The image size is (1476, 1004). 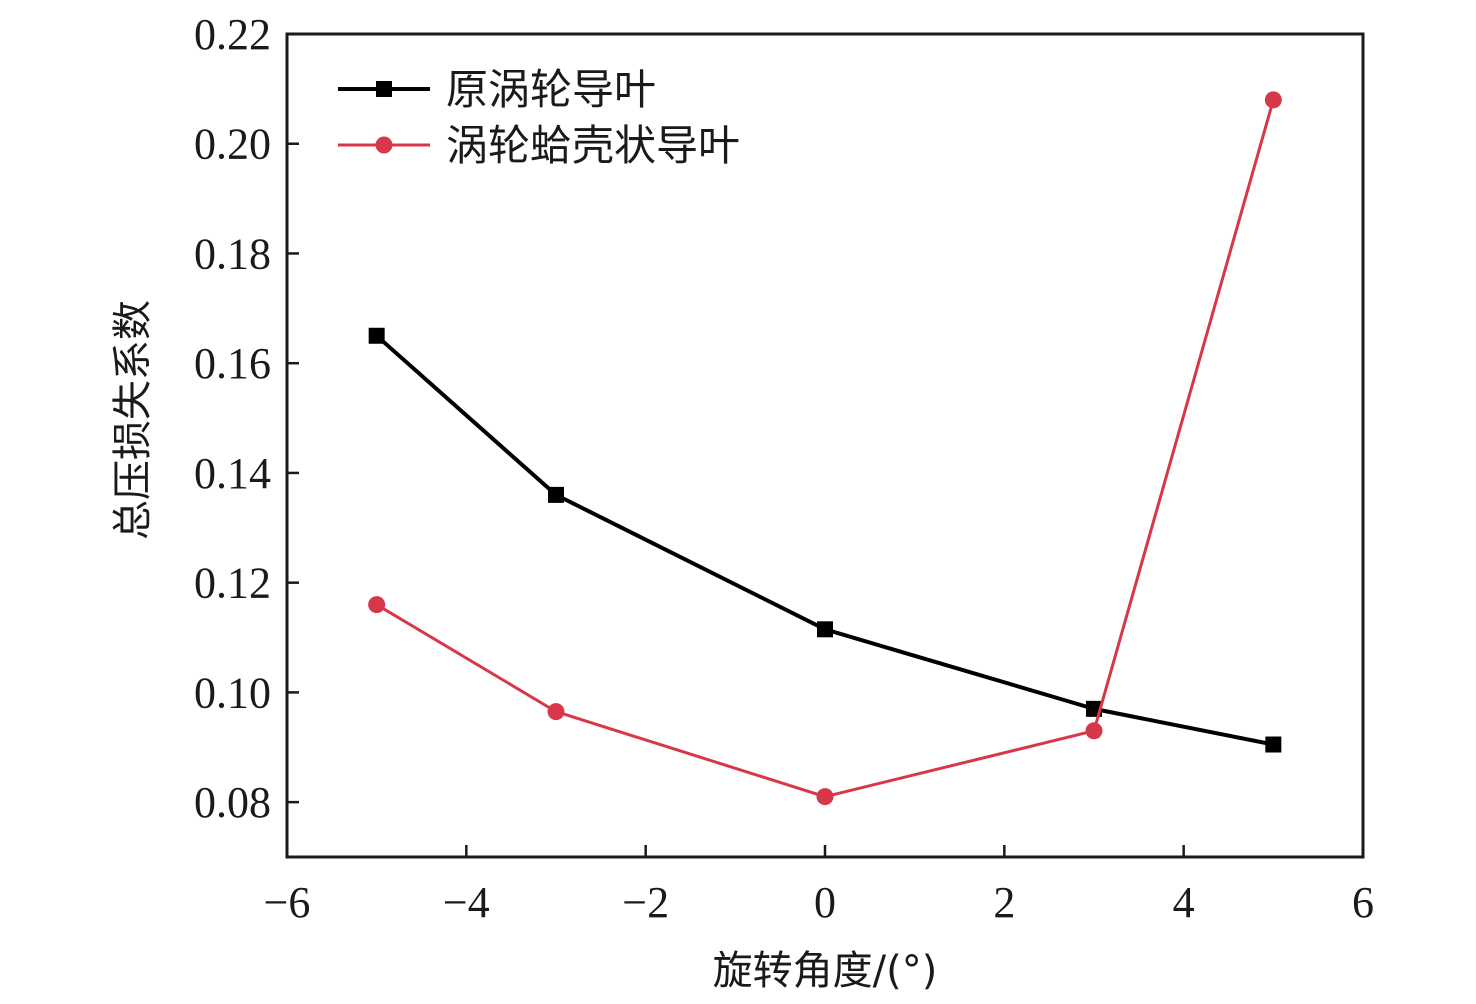 I want to click on y-tick-label: 0.08, so click(x=232, y=802).